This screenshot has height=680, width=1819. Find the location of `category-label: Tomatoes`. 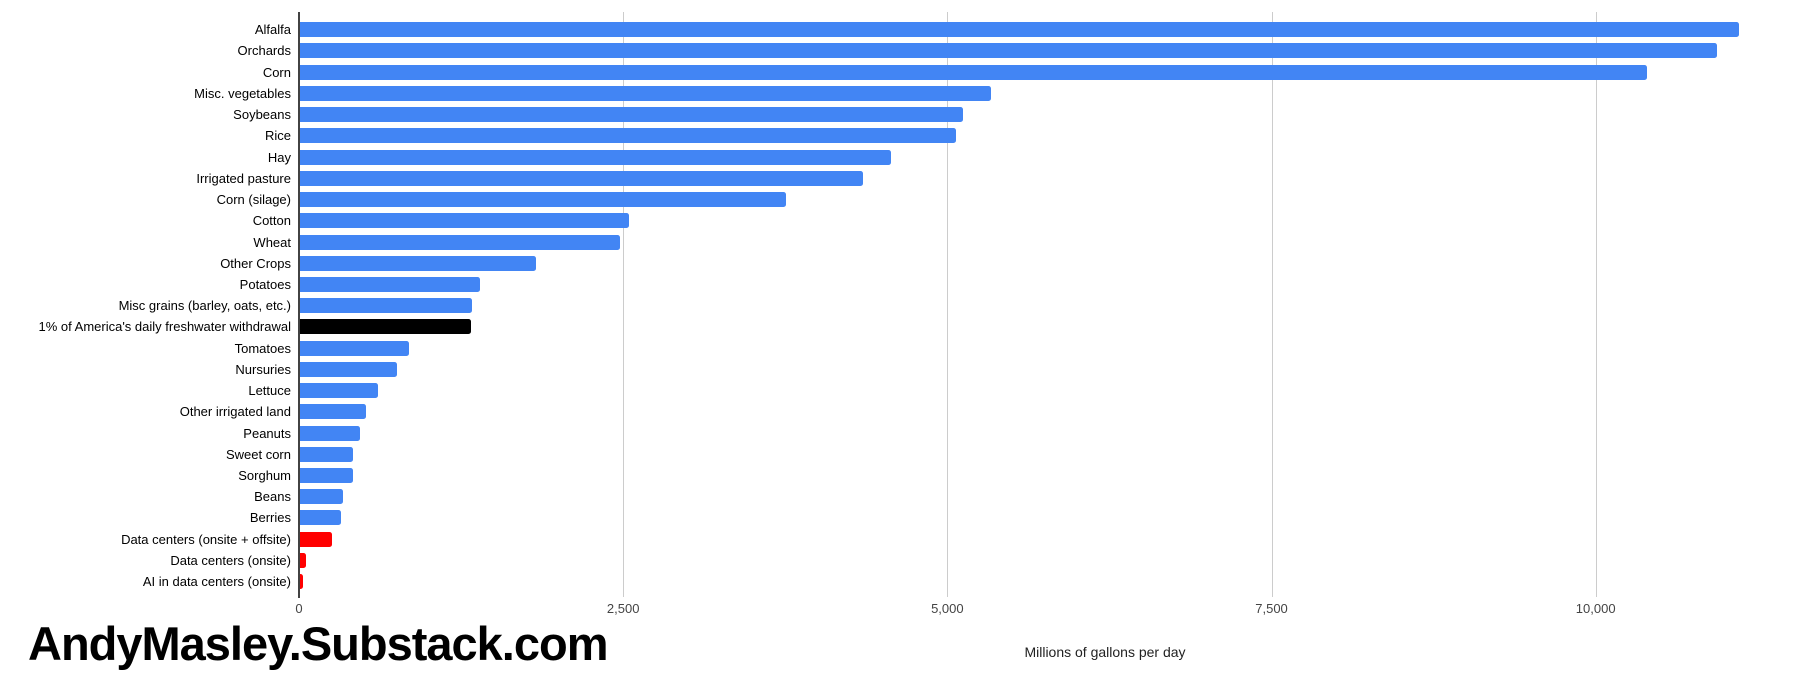

category-label: Tomatoes is located at coordinates (262, 348).